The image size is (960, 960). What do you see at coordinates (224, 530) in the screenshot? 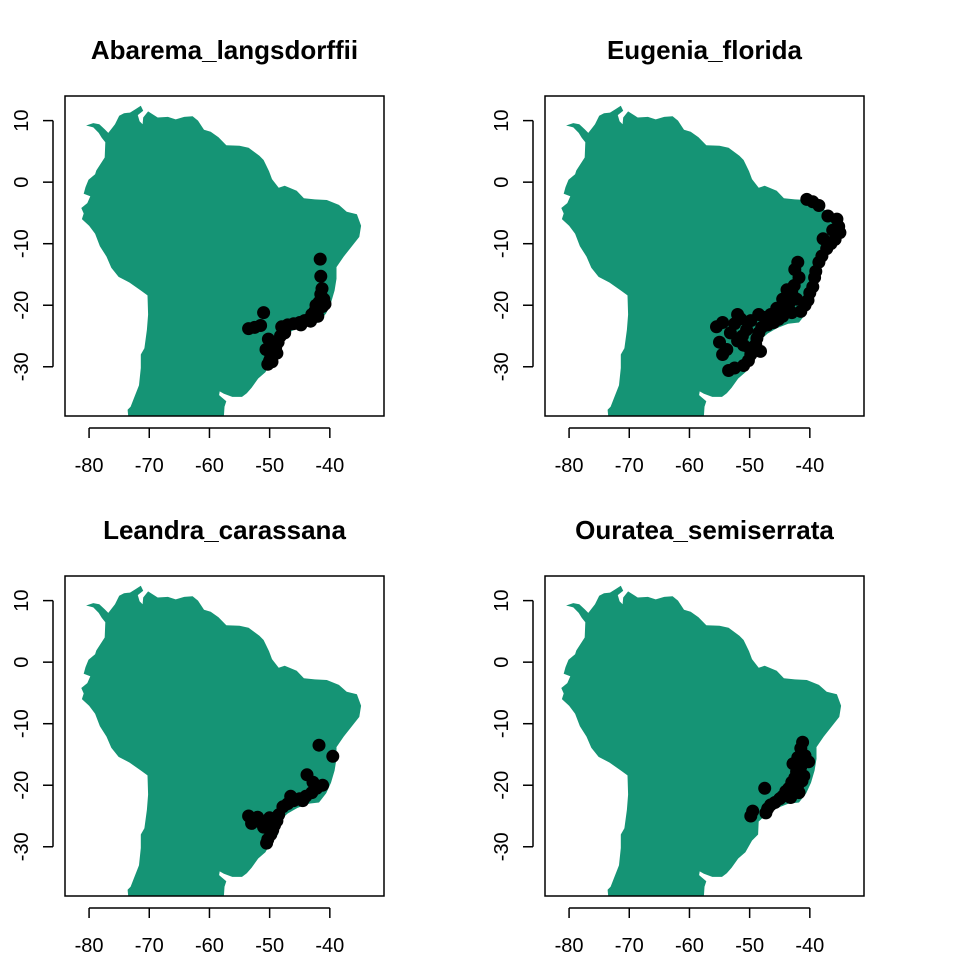
I see `panel-title: Leandra_carassana` at bounding box center [224, 530].